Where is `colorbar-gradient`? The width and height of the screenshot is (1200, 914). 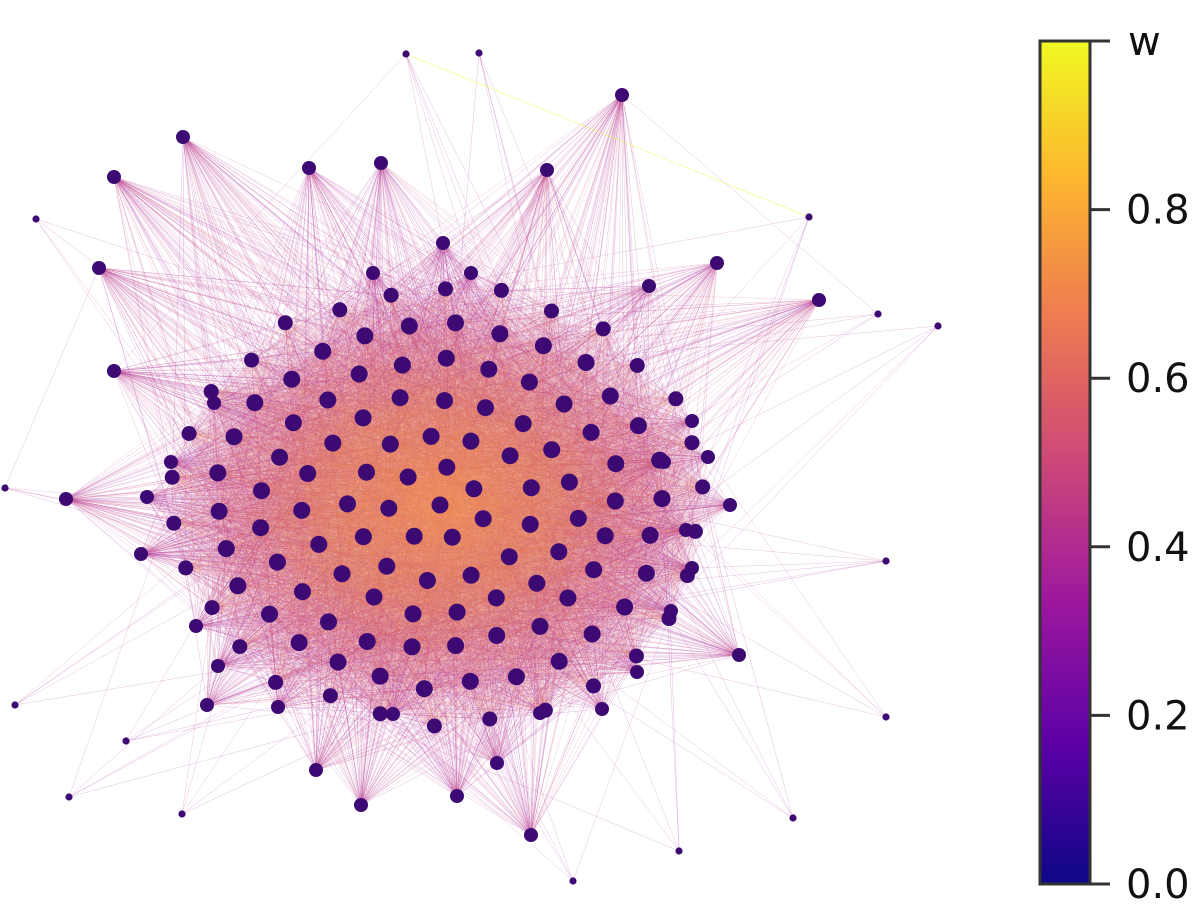
colorbar-gradient is located at coordinates (1065, 462).